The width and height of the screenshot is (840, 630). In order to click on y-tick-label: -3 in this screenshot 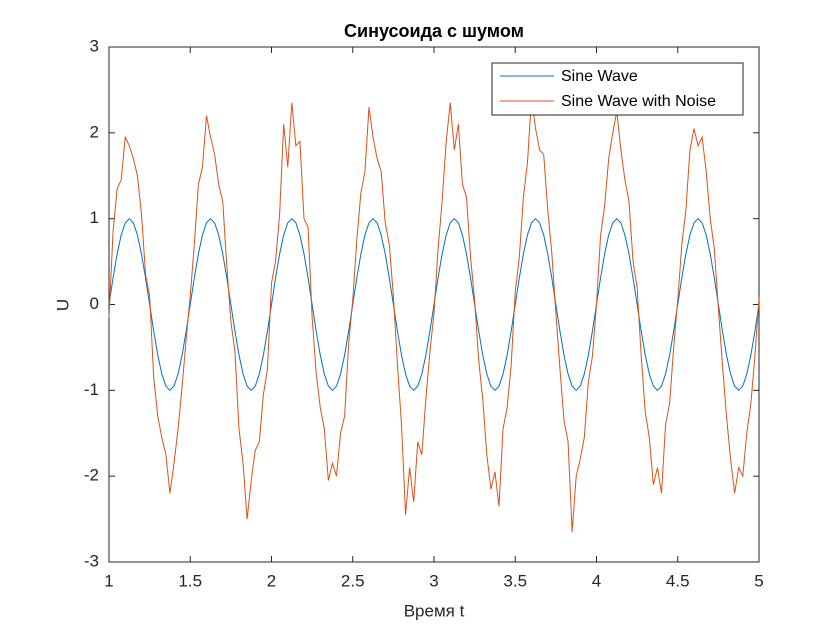, I will do `click(91, 560)`.